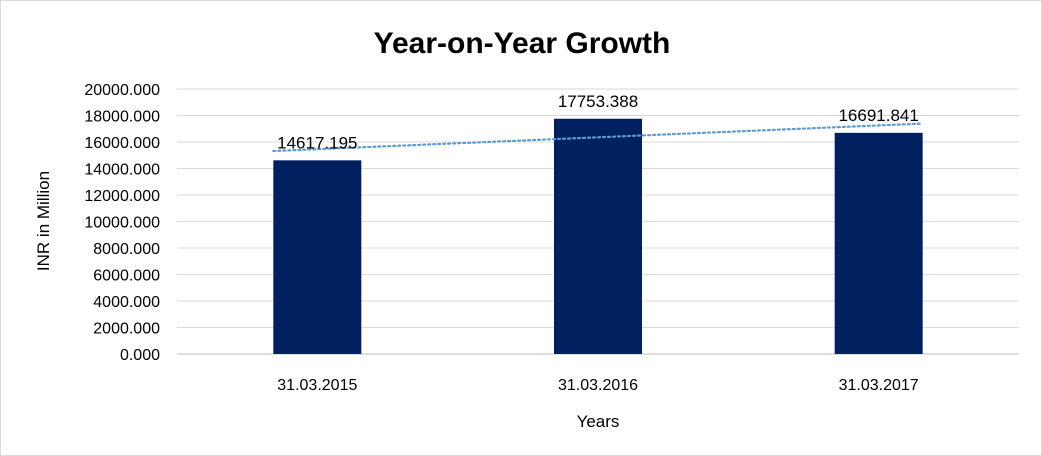 The width and height of the screenshot is (1042, 456). I want to click on chart-title: Year-on-Year Growth, so click(522, 43).